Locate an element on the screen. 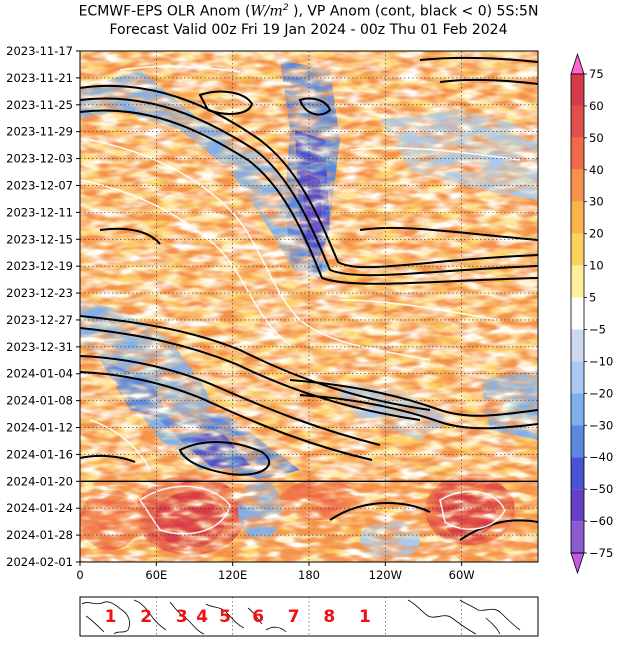 The height and width of the screenshot is (654, 617). x-tick-label: 120E is located at coordinates (232, 575).